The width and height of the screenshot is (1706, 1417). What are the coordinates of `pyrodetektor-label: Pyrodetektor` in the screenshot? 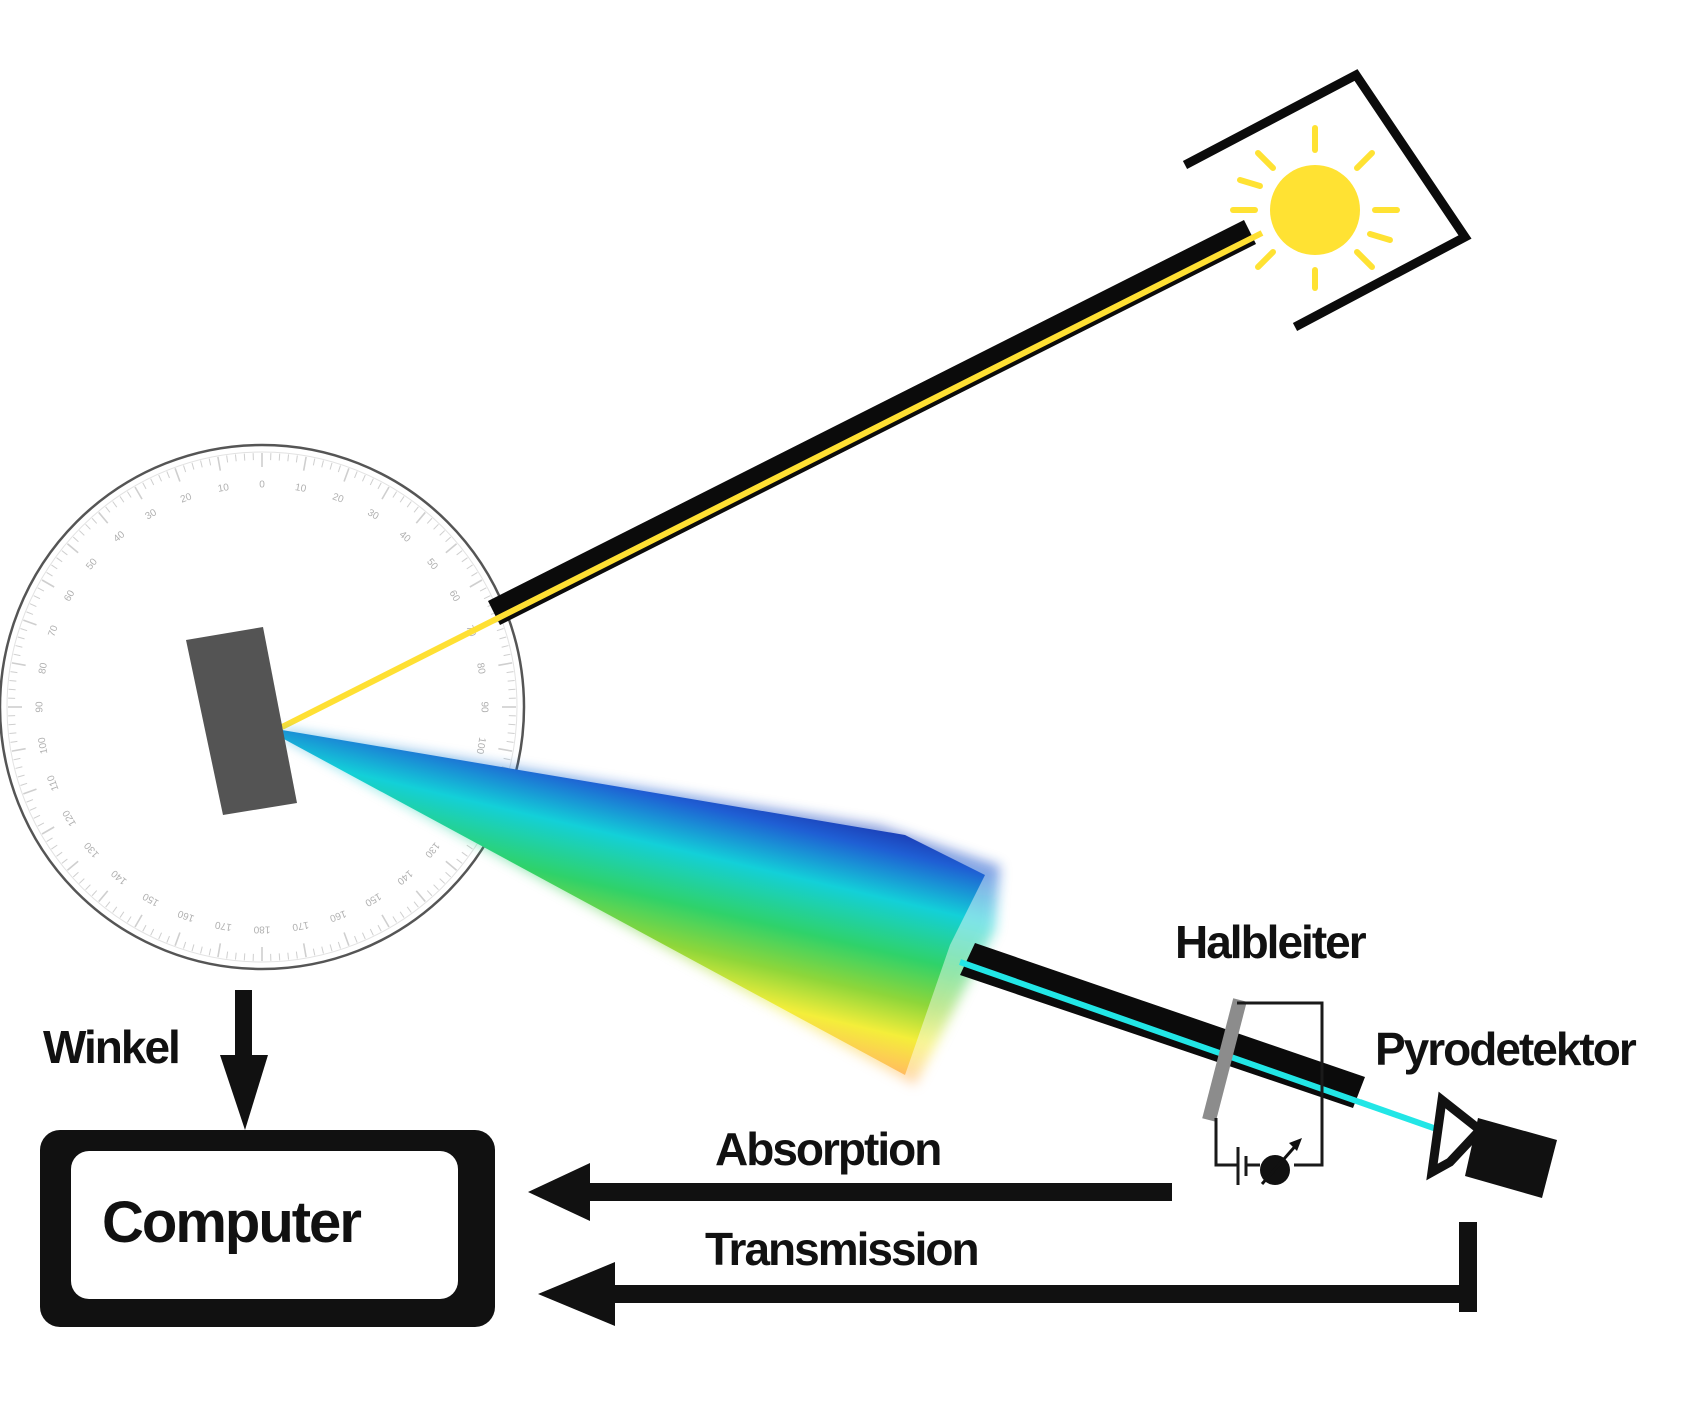 It's located at (1506, 1049).